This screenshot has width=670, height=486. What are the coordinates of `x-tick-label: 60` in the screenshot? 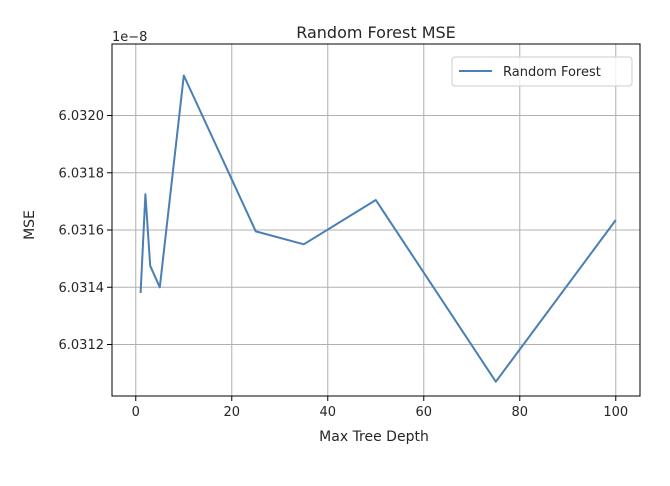 It's located at (423, 412).